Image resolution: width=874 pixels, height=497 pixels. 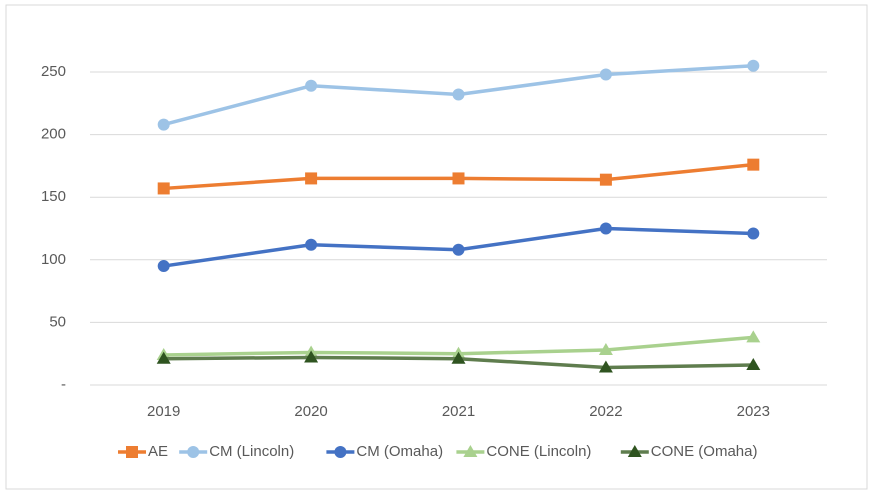 I want to click on x-tick-label: 2019, so click(x=163, y=411).